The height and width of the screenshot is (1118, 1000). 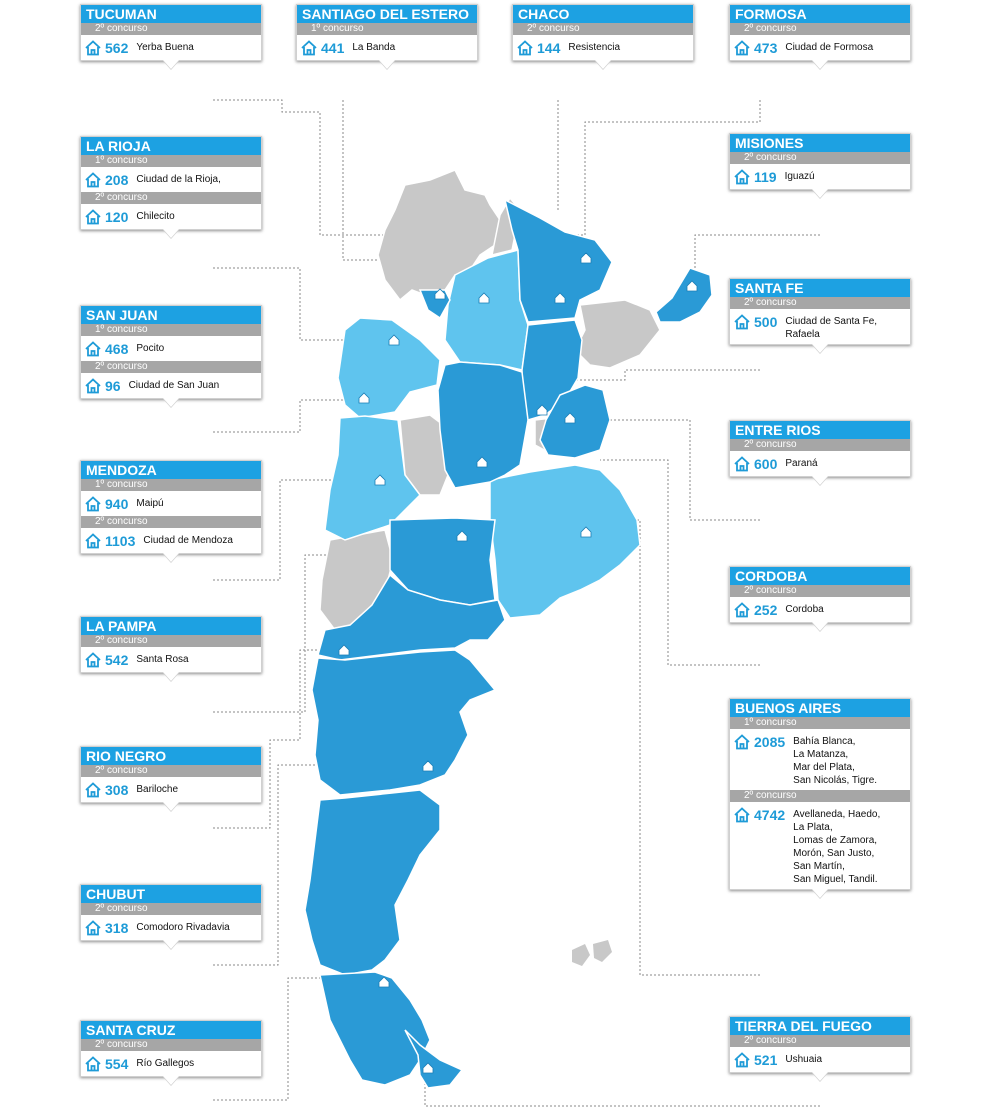 What do you see at coordinates (333, 48) in the screenshot?
I see `housing-count: 441` at bounding box center [333, 48].